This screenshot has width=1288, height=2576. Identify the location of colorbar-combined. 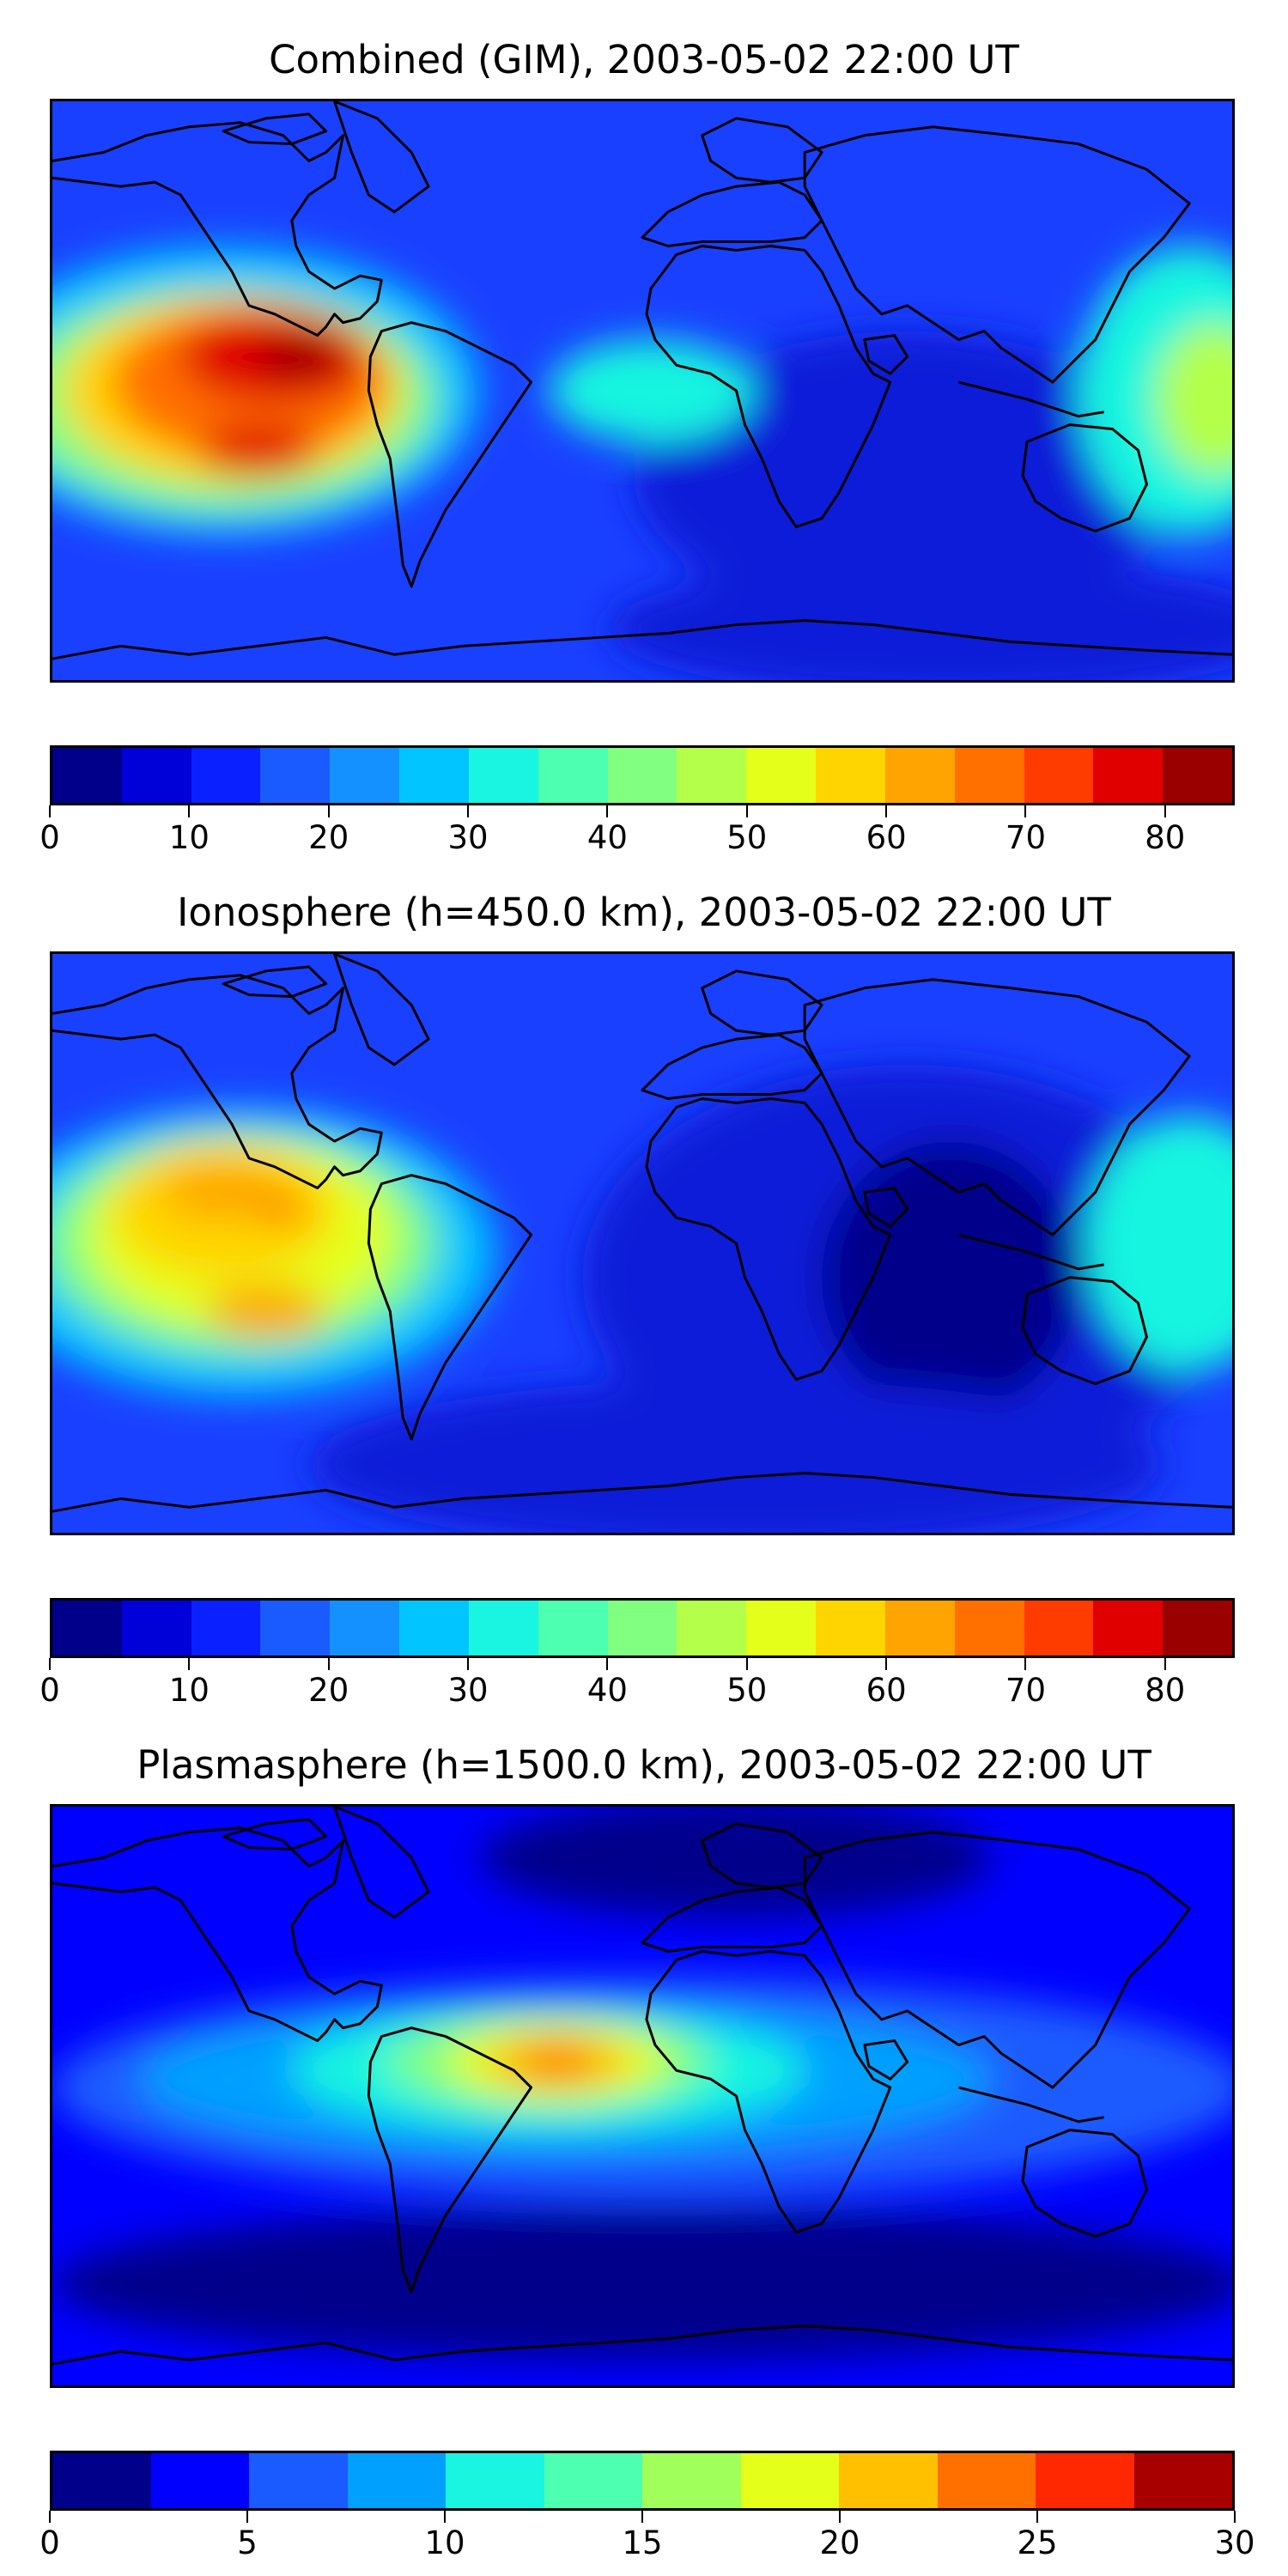
(642, 775).